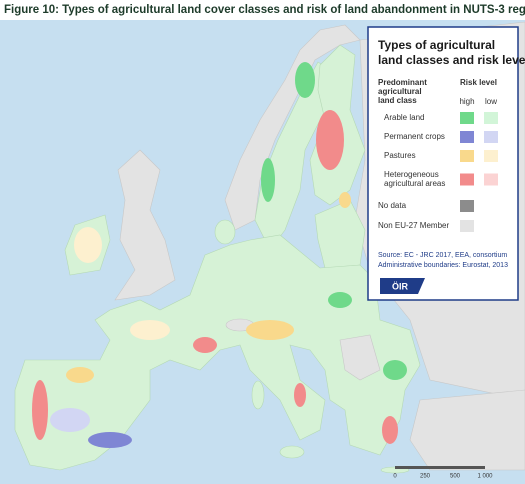  What do you see at coordinates (395, 477) in the screenshot?
I see `scale-label: 0` at bounding box center [395, 477].